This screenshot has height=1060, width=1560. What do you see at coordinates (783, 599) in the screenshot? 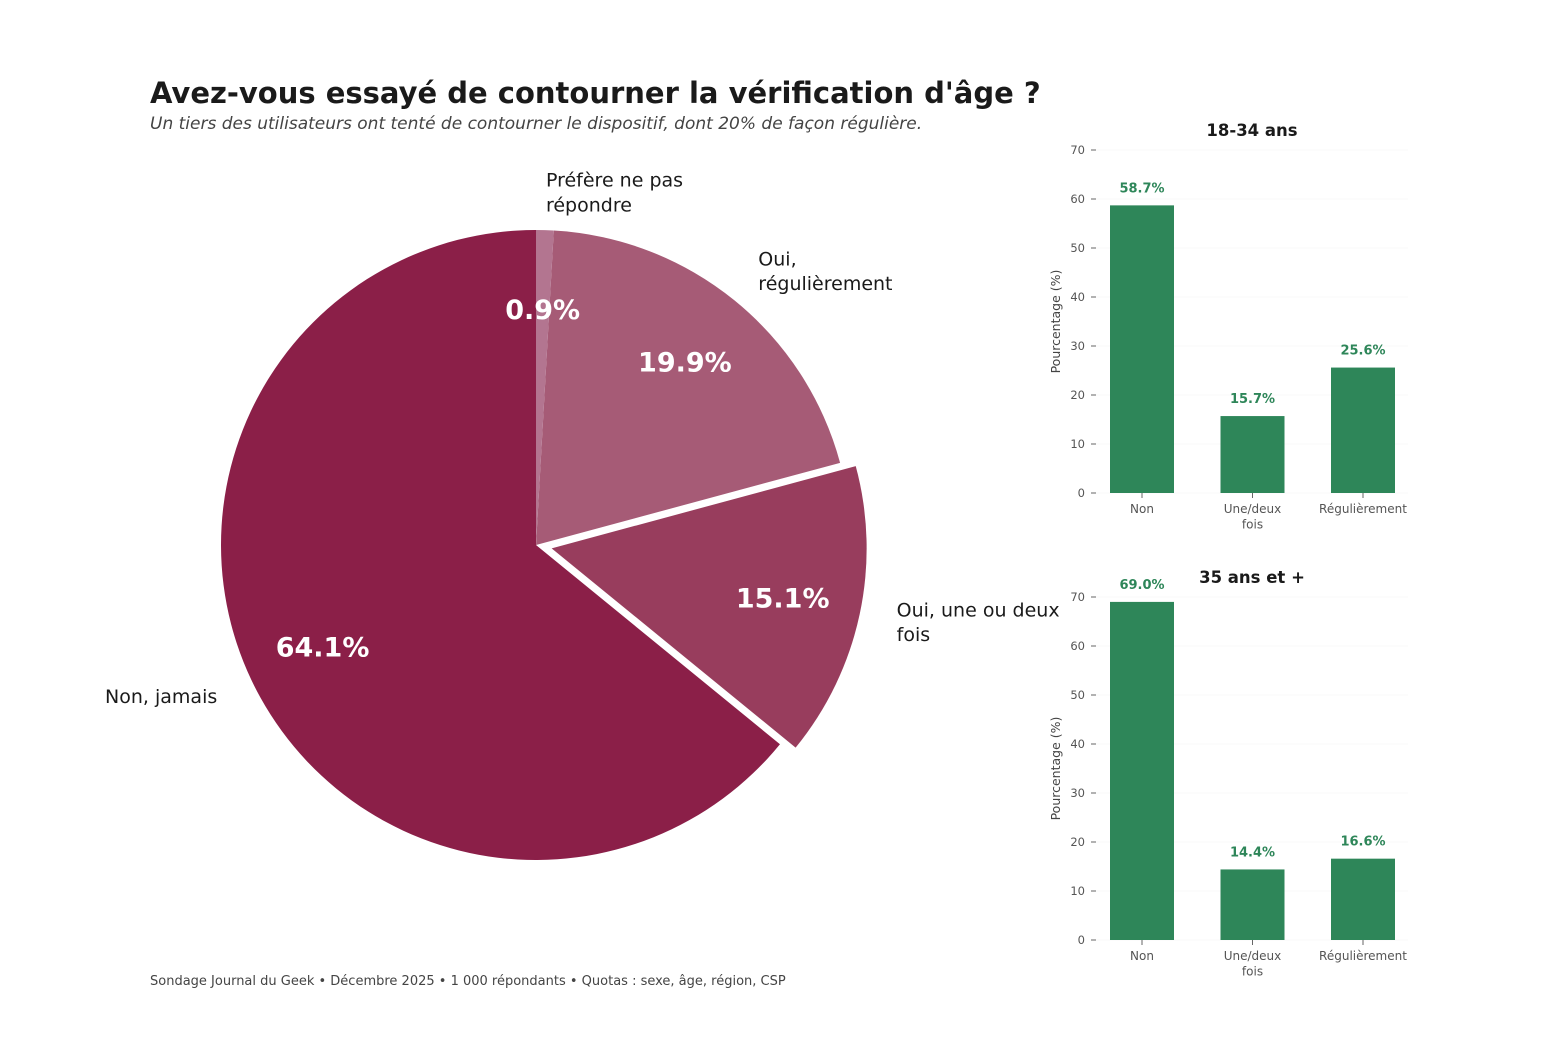
I see `pie-slice-percent-2: 15.1%` at bounding box center [783, 599].